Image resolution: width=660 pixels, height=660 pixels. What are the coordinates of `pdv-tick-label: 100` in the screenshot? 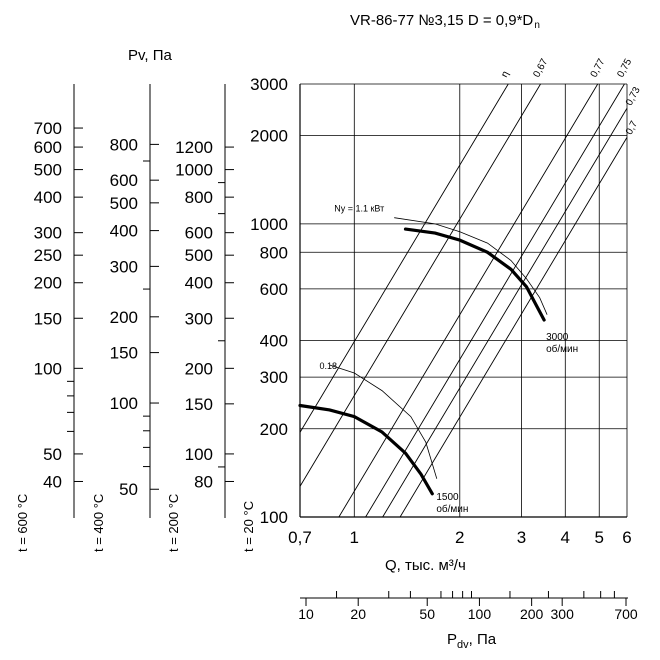 It's located at (480, 614).